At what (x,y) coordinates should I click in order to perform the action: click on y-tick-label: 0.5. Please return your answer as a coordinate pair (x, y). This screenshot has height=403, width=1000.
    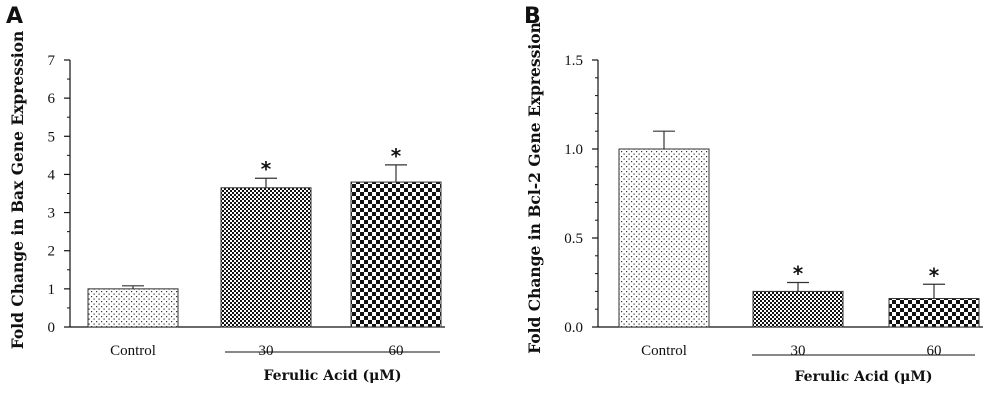
    Looking at the image, I should click on (573, 239).